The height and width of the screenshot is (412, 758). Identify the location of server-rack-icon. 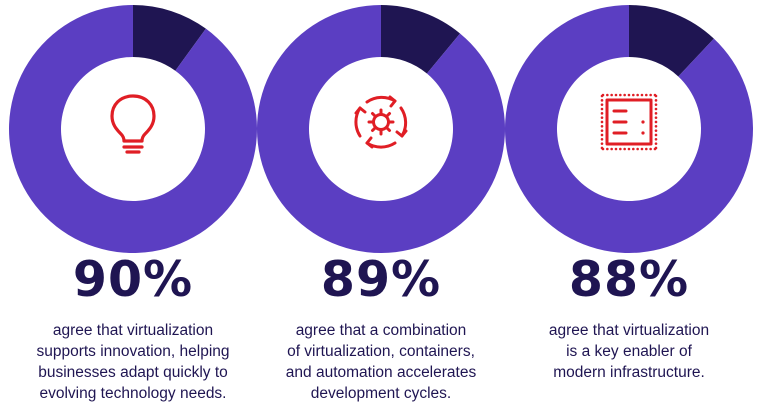
(629, 122).